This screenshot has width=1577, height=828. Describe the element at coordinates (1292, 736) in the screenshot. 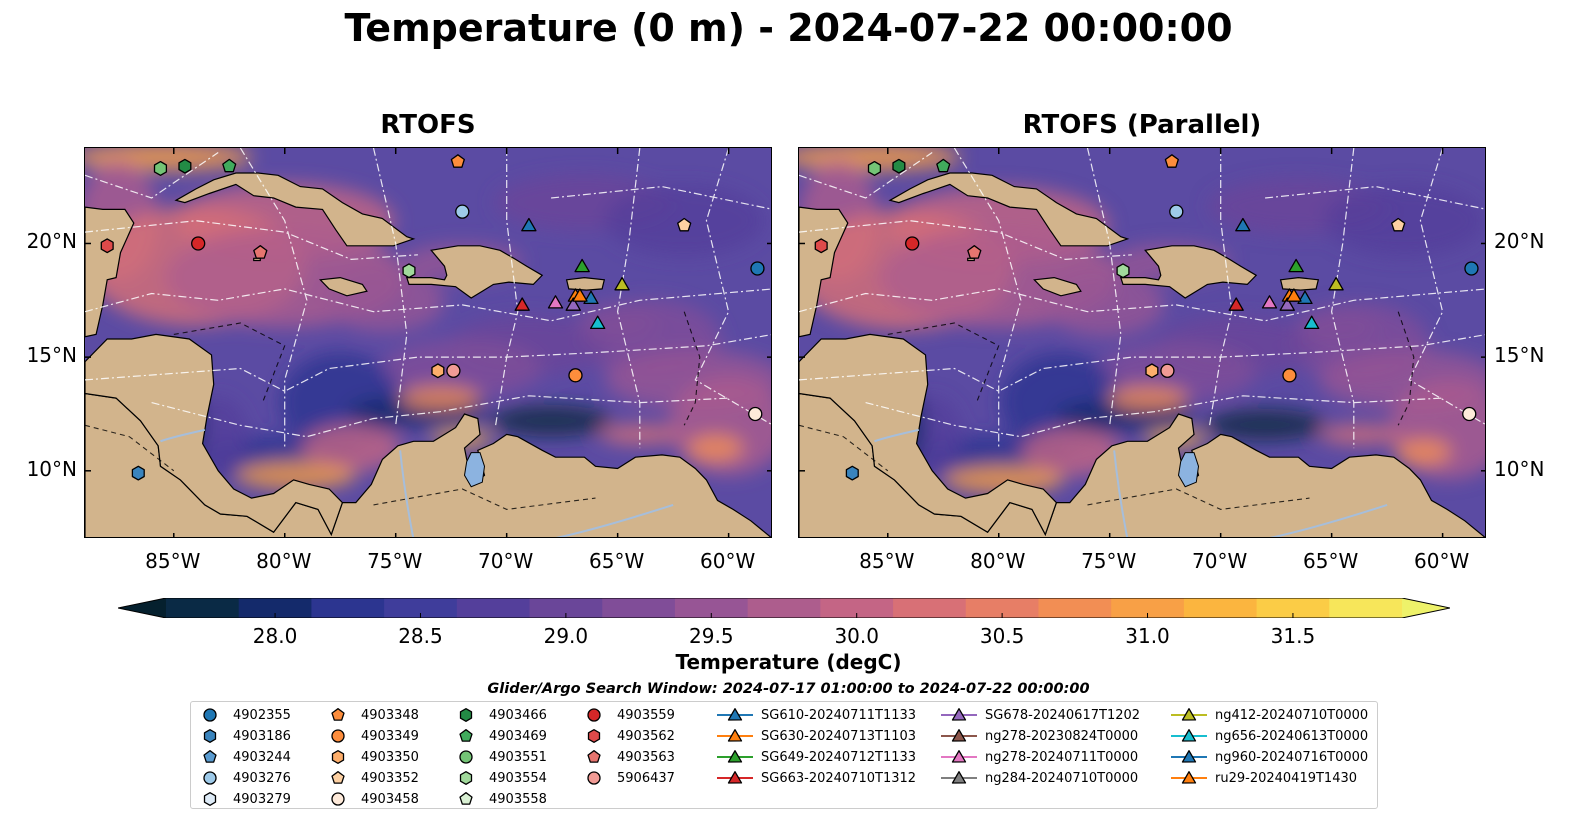

I see `legend-label: ng656-20240613T0000` at that location.